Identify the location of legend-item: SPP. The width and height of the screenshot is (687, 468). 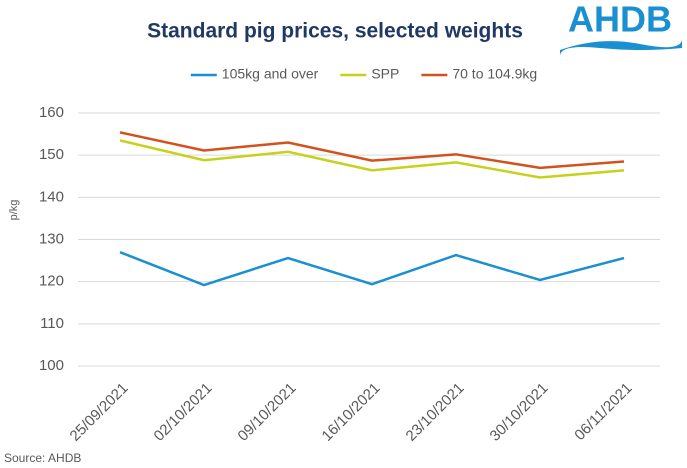
(369, 74).